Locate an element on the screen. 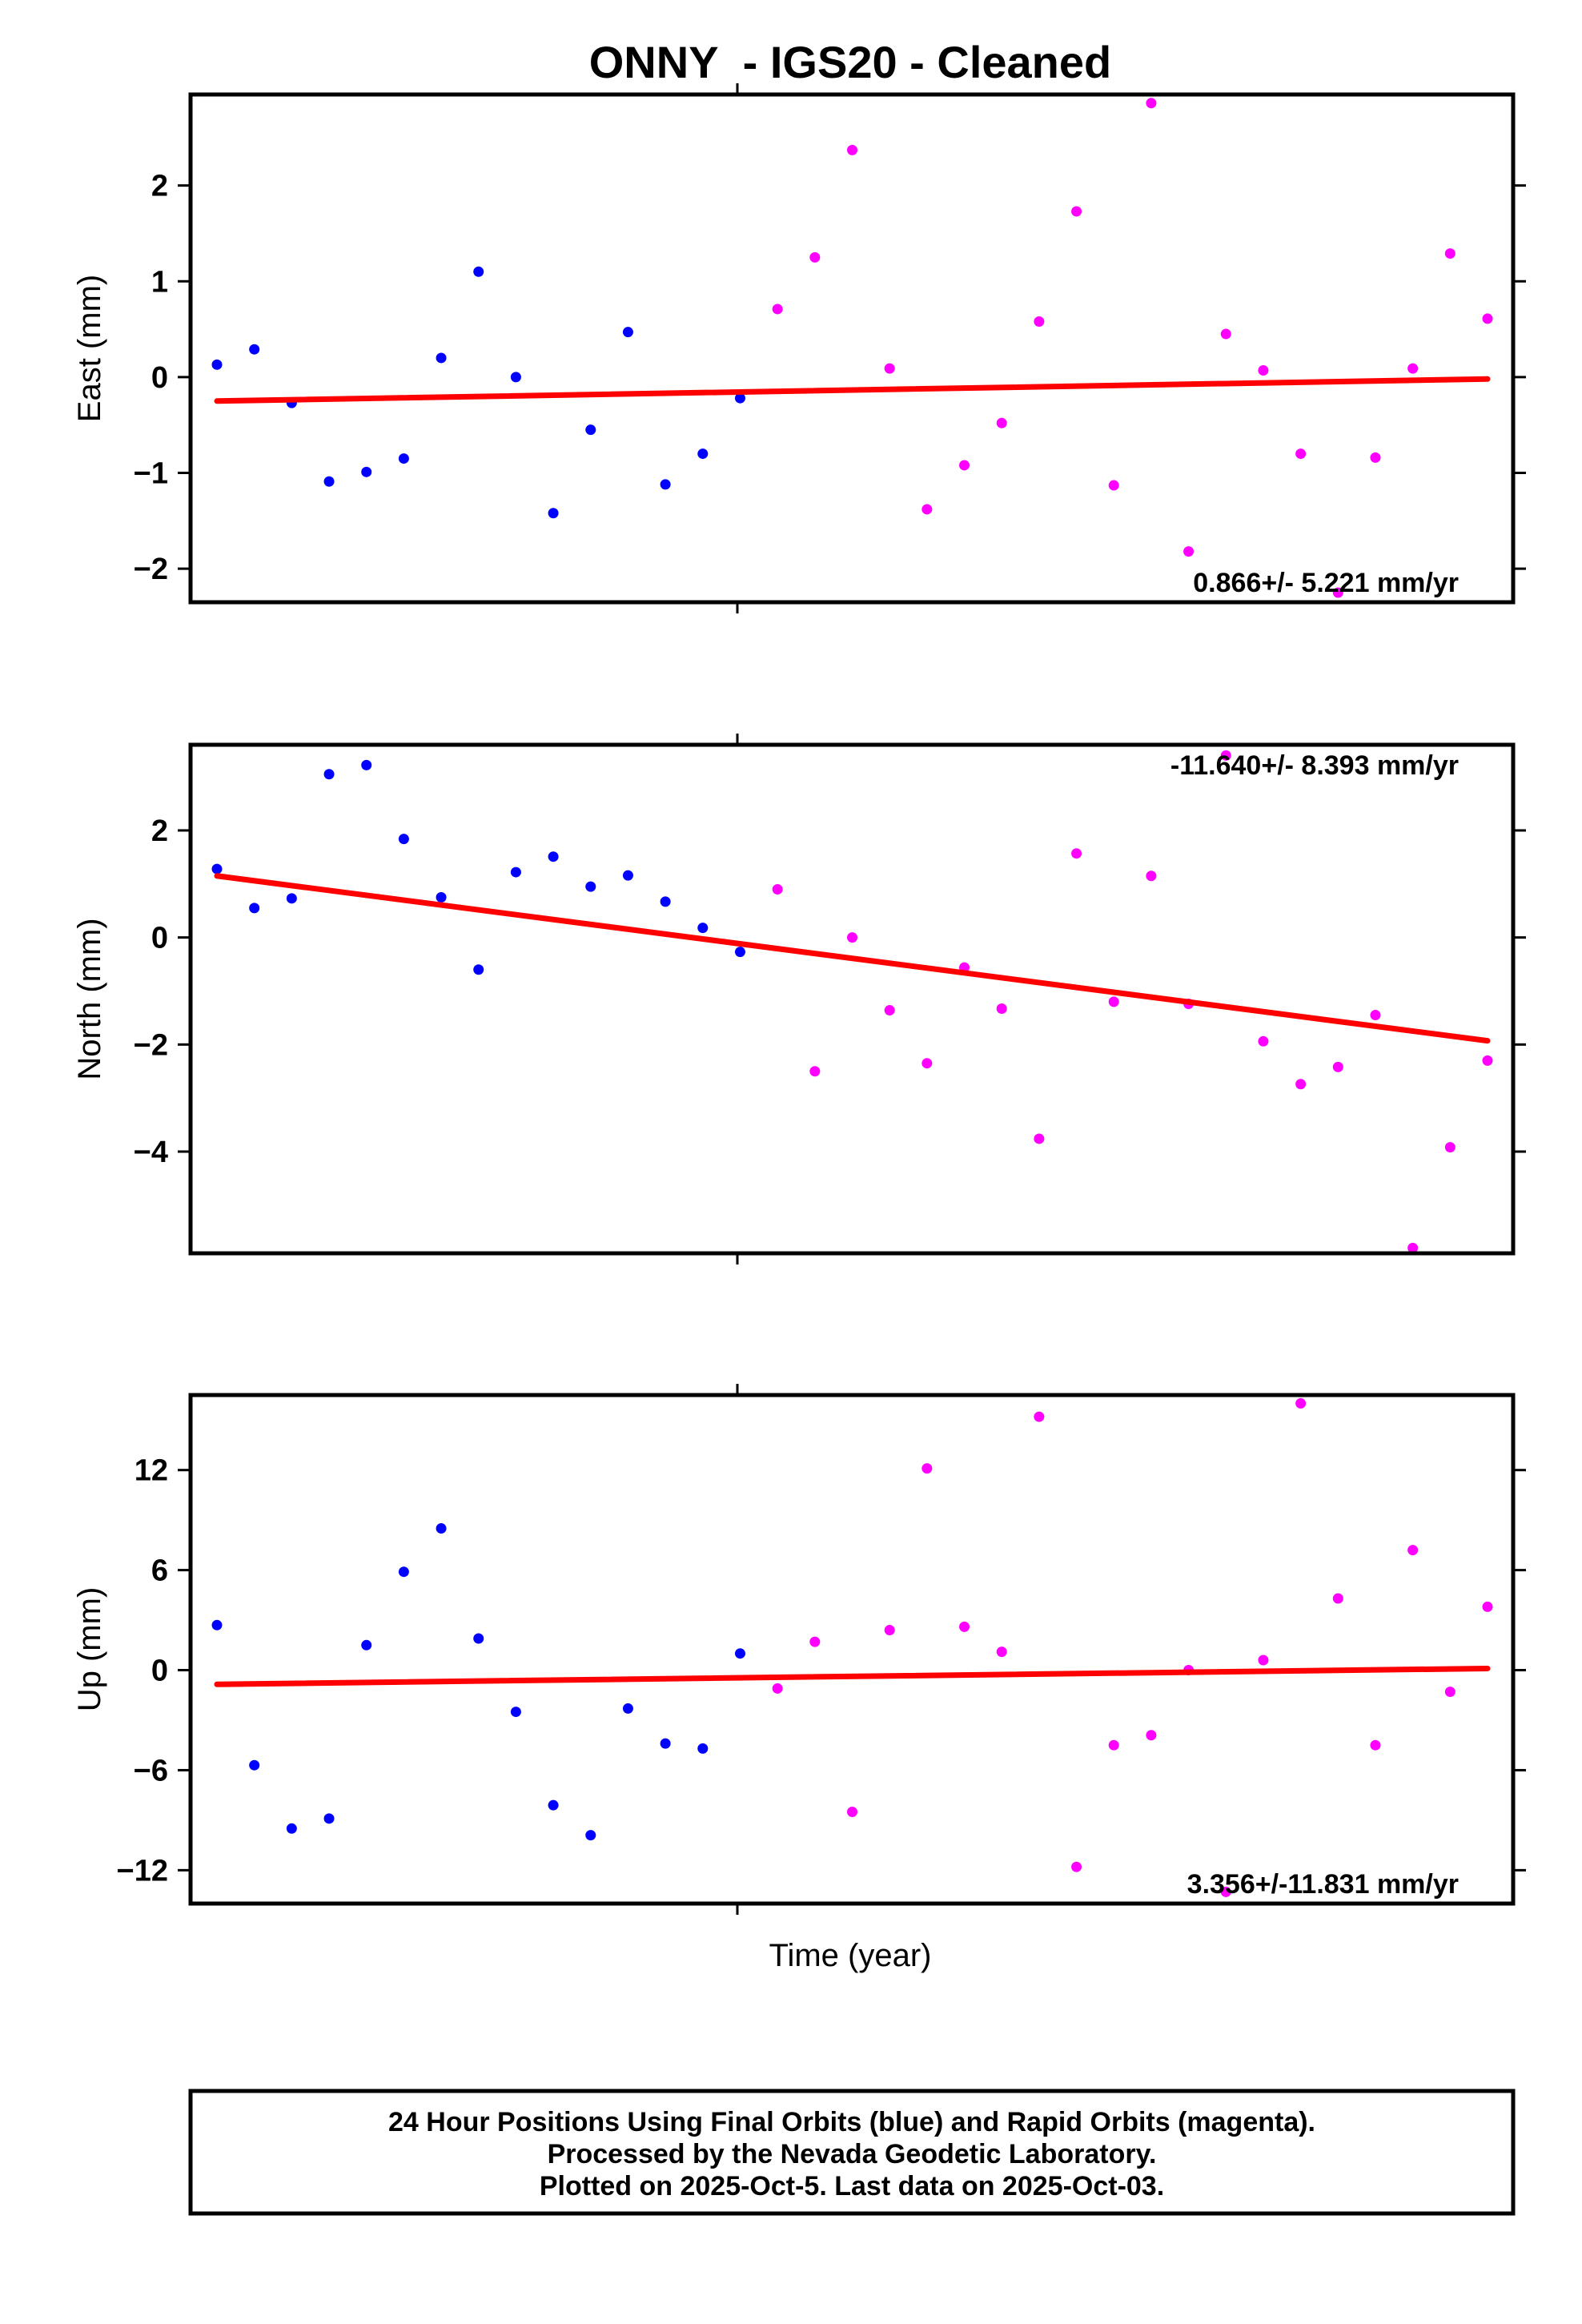 This screenshot has height=2324, width=1582. chart-title: ONNY - IGS20 - Cleaned is located at coordinates (850, 62).